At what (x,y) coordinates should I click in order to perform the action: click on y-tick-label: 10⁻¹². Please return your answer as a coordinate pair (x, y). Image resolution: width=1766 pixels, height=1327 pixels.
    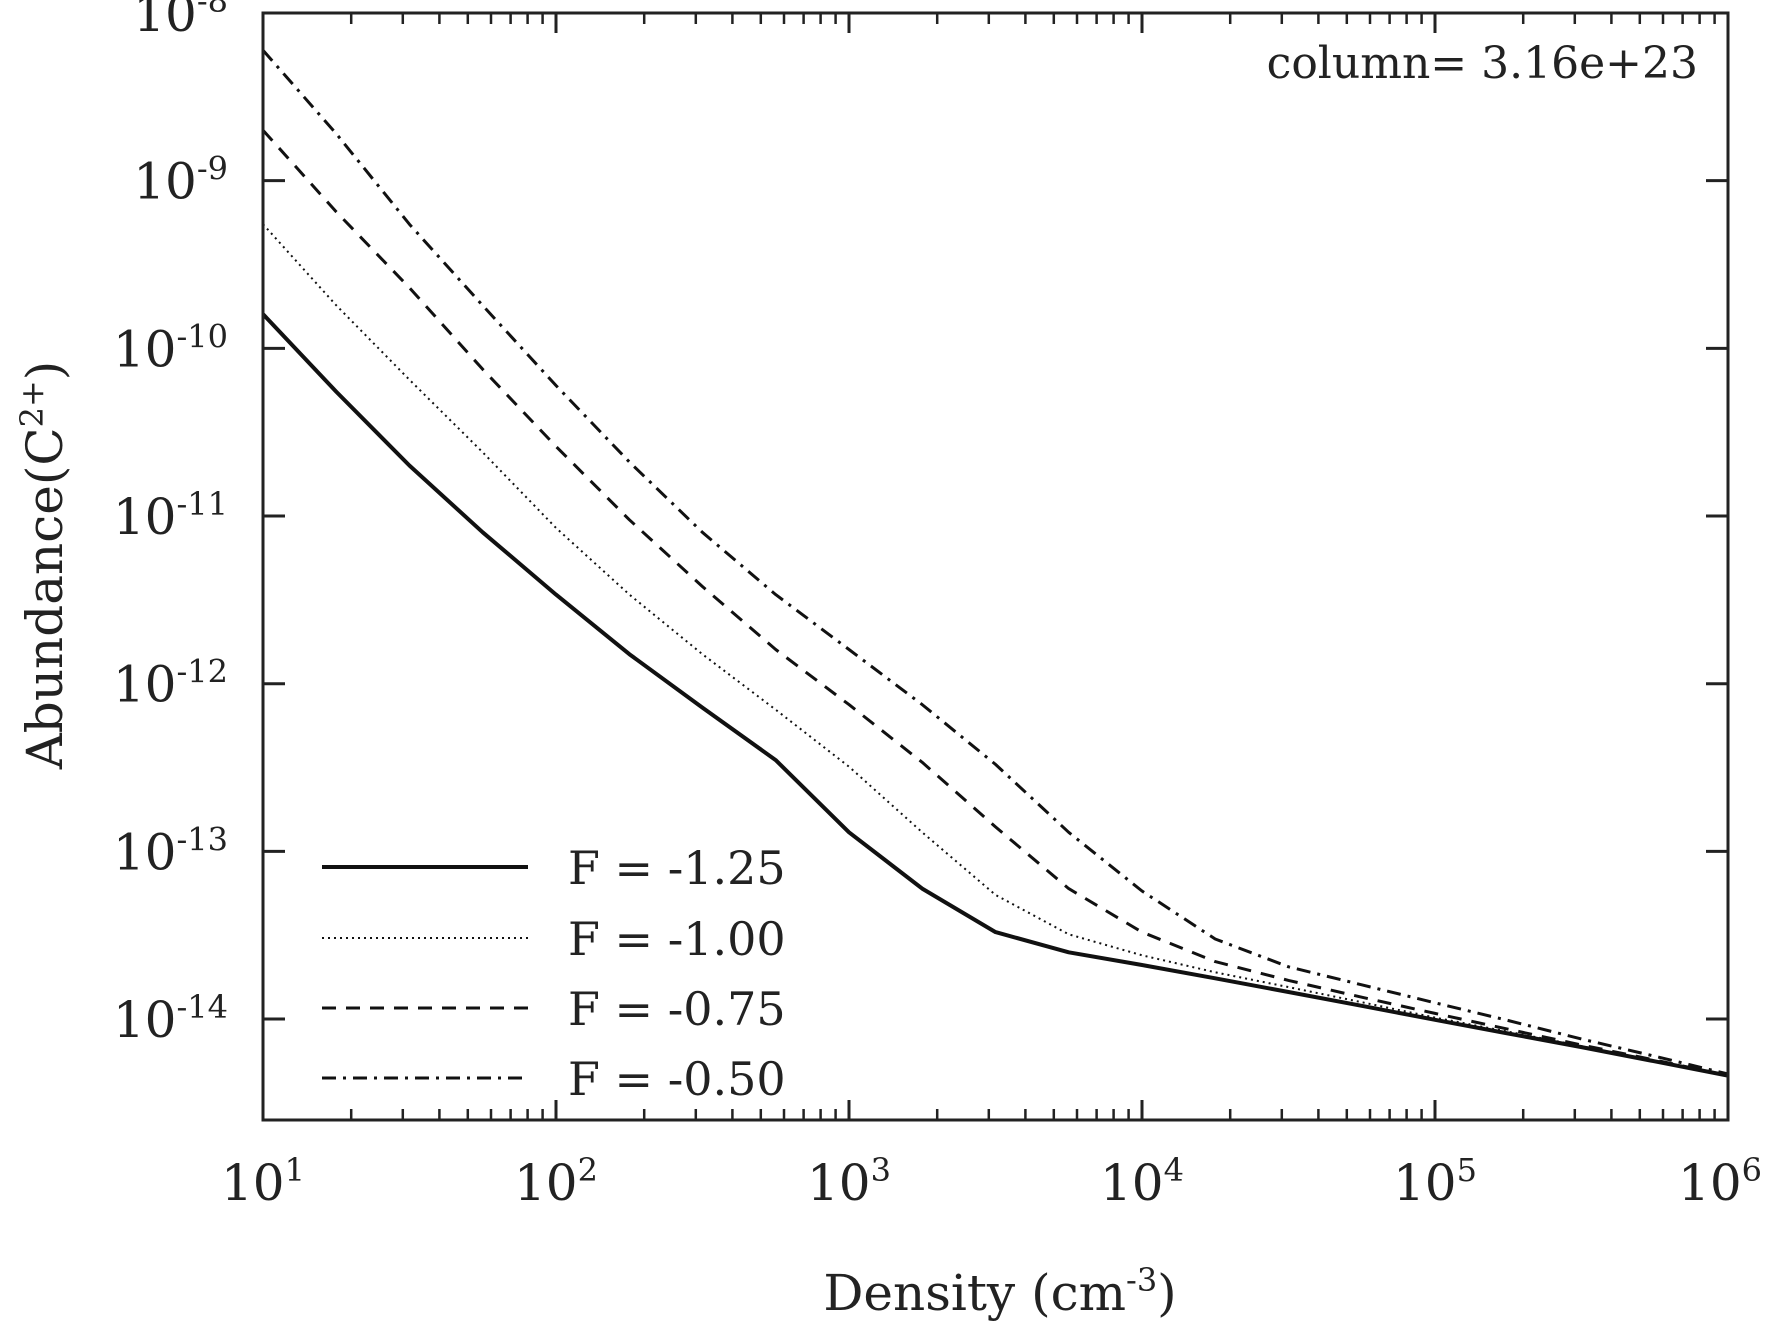
    Looking at the image, I should click on (170, 683).